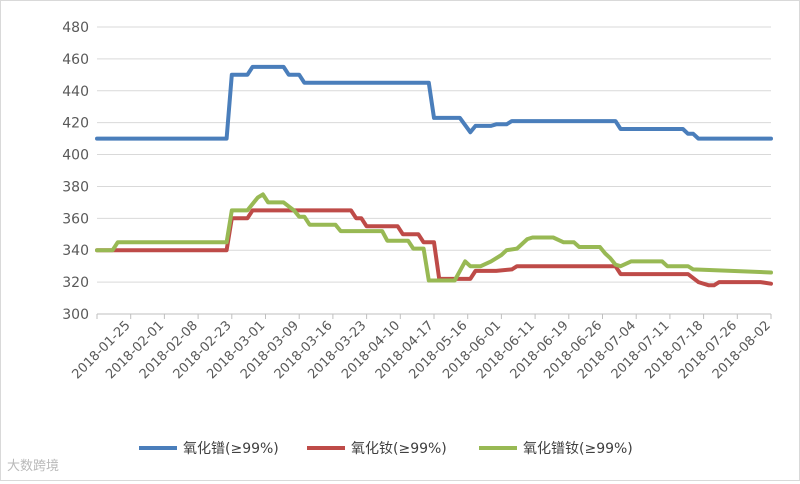  What do you see at coordinates (75, 251) in the screenshot?
I see `y-tick-label: 340` at bounding box center [75, 251].